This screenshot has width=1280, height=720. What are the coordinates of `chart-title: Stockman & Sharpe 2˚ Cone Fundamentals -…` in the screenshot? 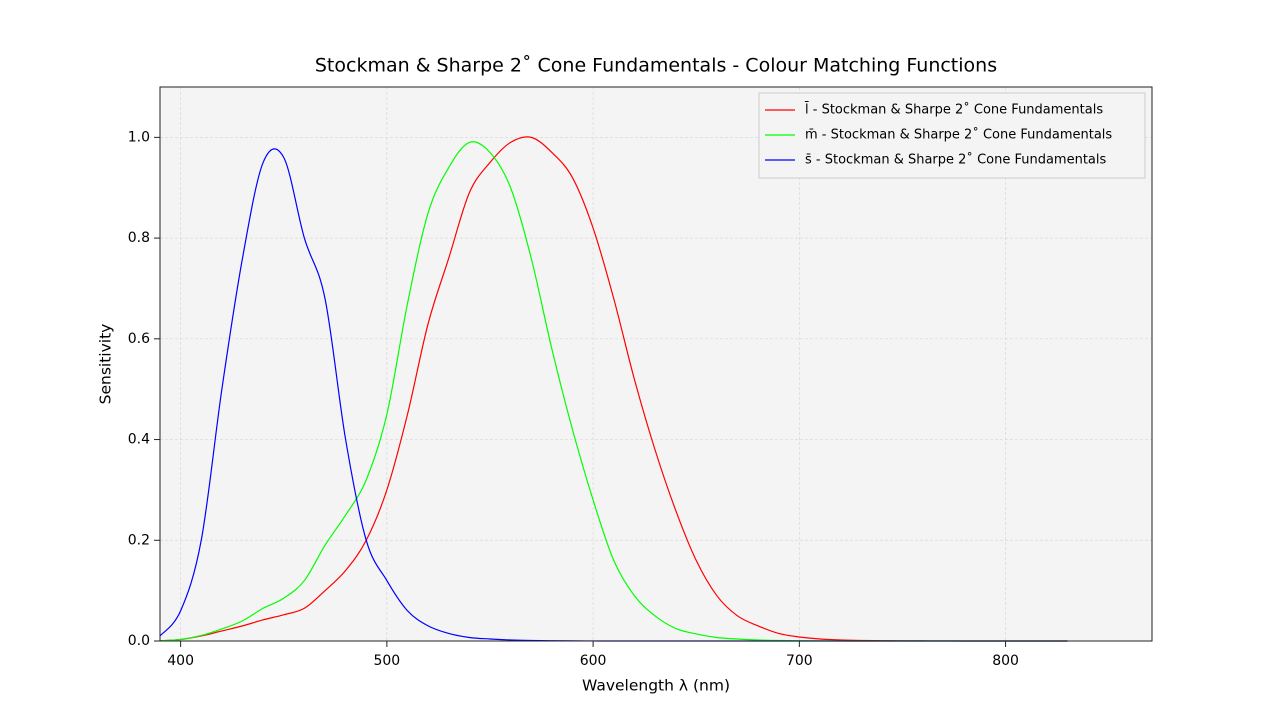 It's located at (656, 66).